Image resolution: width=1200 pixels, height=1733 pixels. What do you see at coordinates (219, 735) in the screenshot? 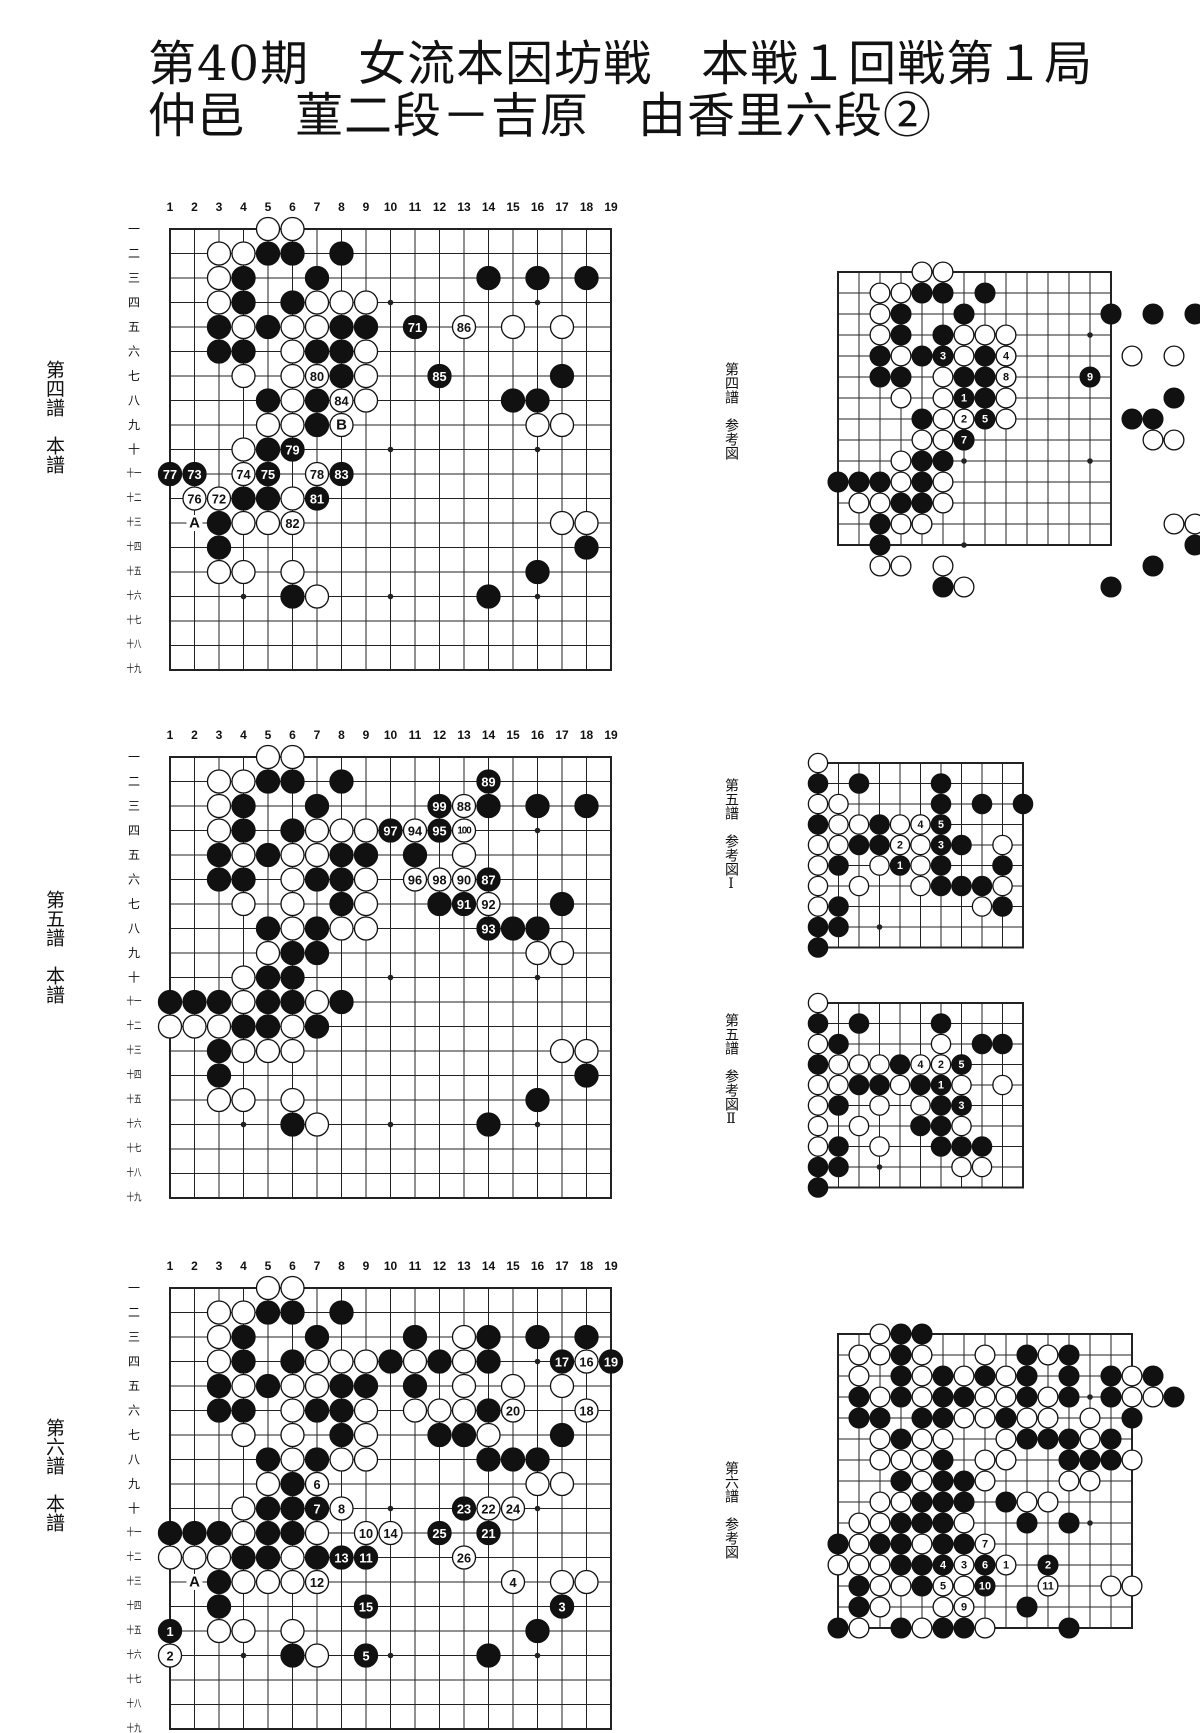
I see `fig5-col-label: 3` at bounding box center [219, 735].